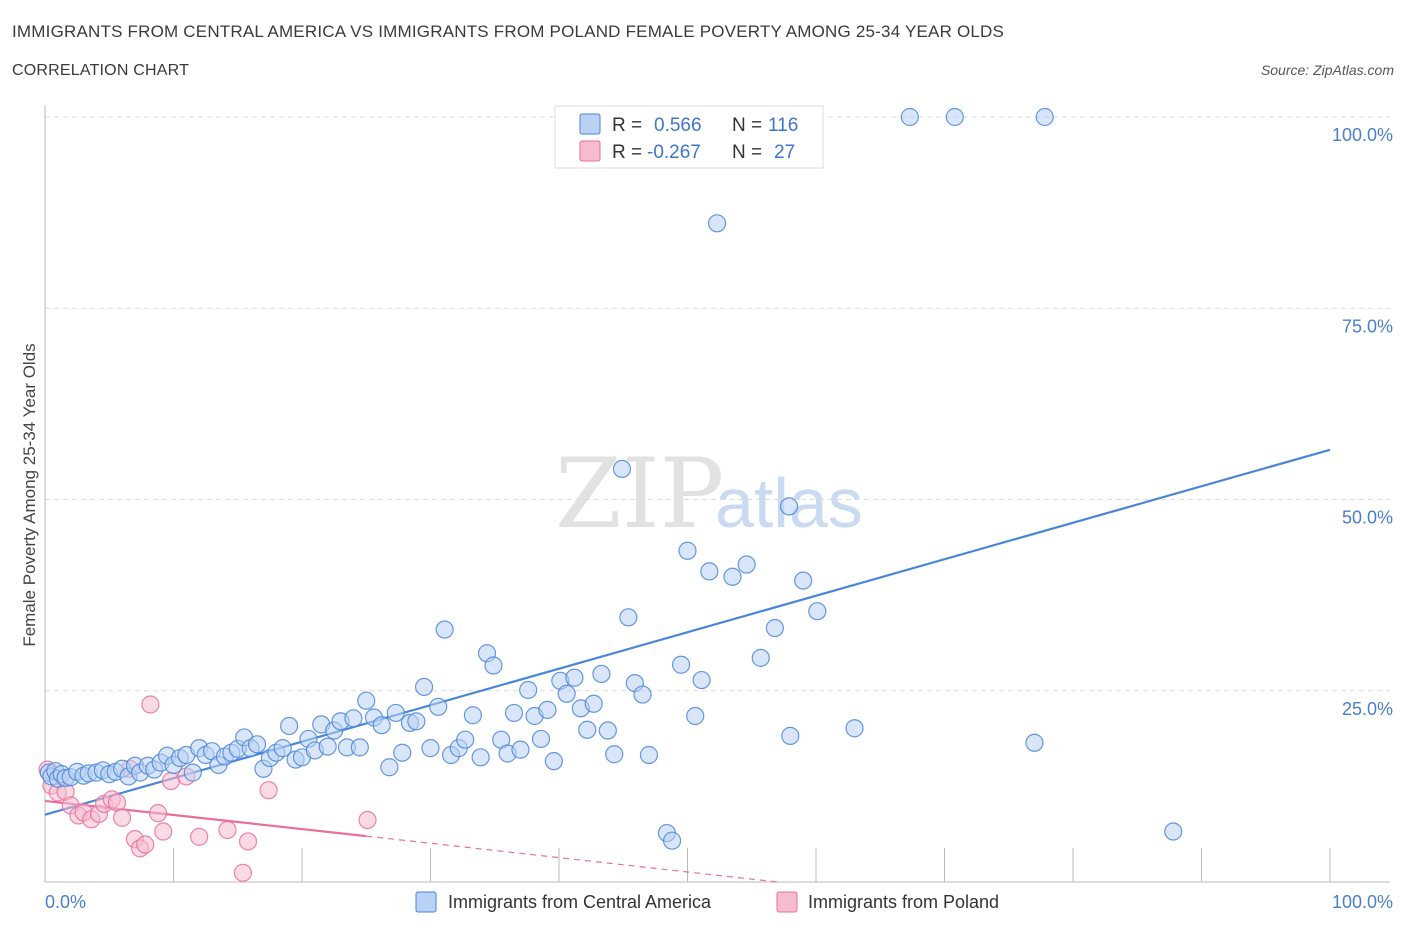  I want to click on trendline-poland-extension, so click(572, 859).